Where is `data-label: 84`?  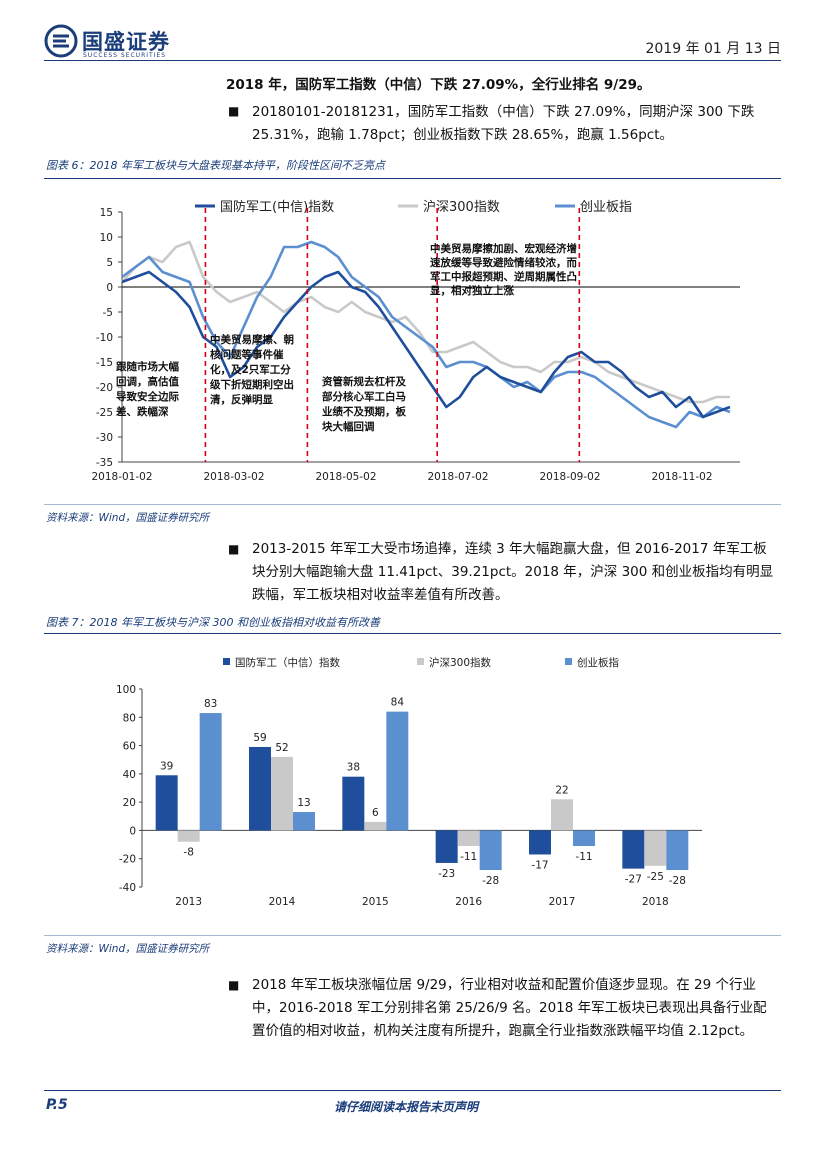
data-label: 84 is located at coordinates (398, 703).